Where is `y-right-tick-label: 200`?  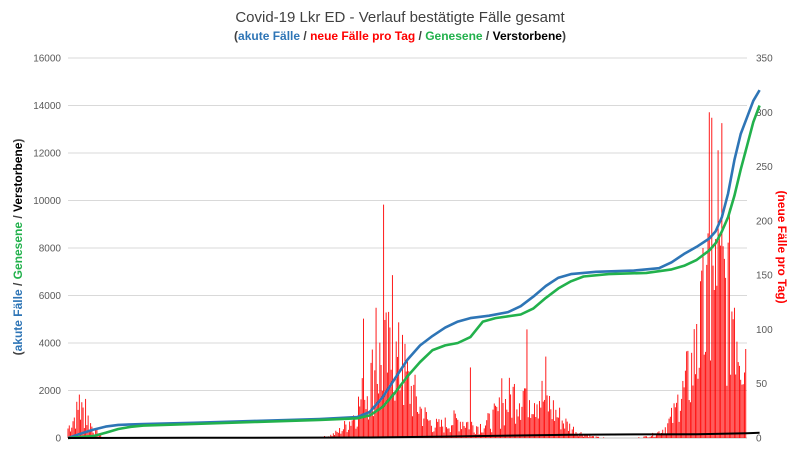
y-right-tick-label: 200 is located at coordinates (764, 221).